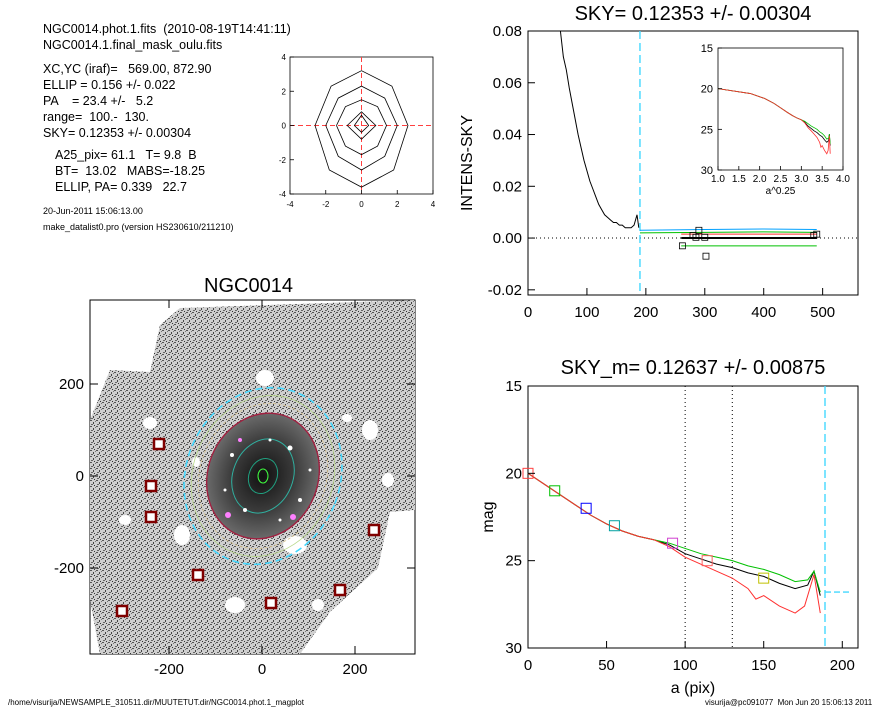 This screenshot has height=708, width=885. Describe the element at coordinates (283, 194) in the screenshot. I see `contour-ytick-label: -4` at that location.